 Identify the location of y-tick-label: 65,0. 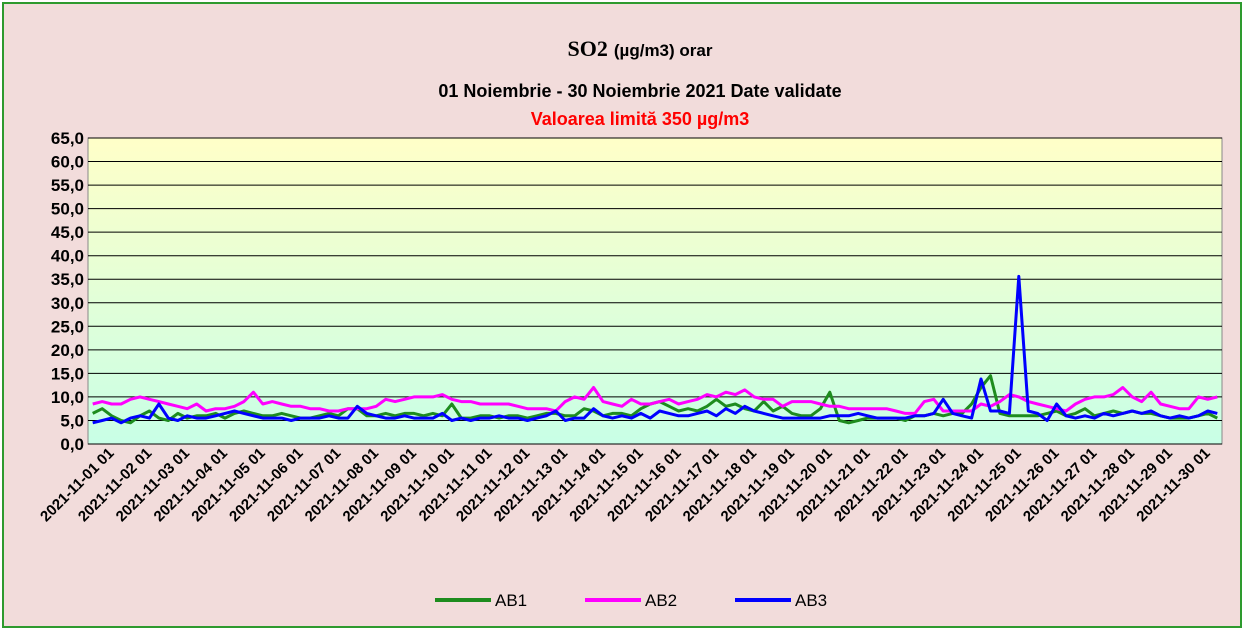
(67, 138).